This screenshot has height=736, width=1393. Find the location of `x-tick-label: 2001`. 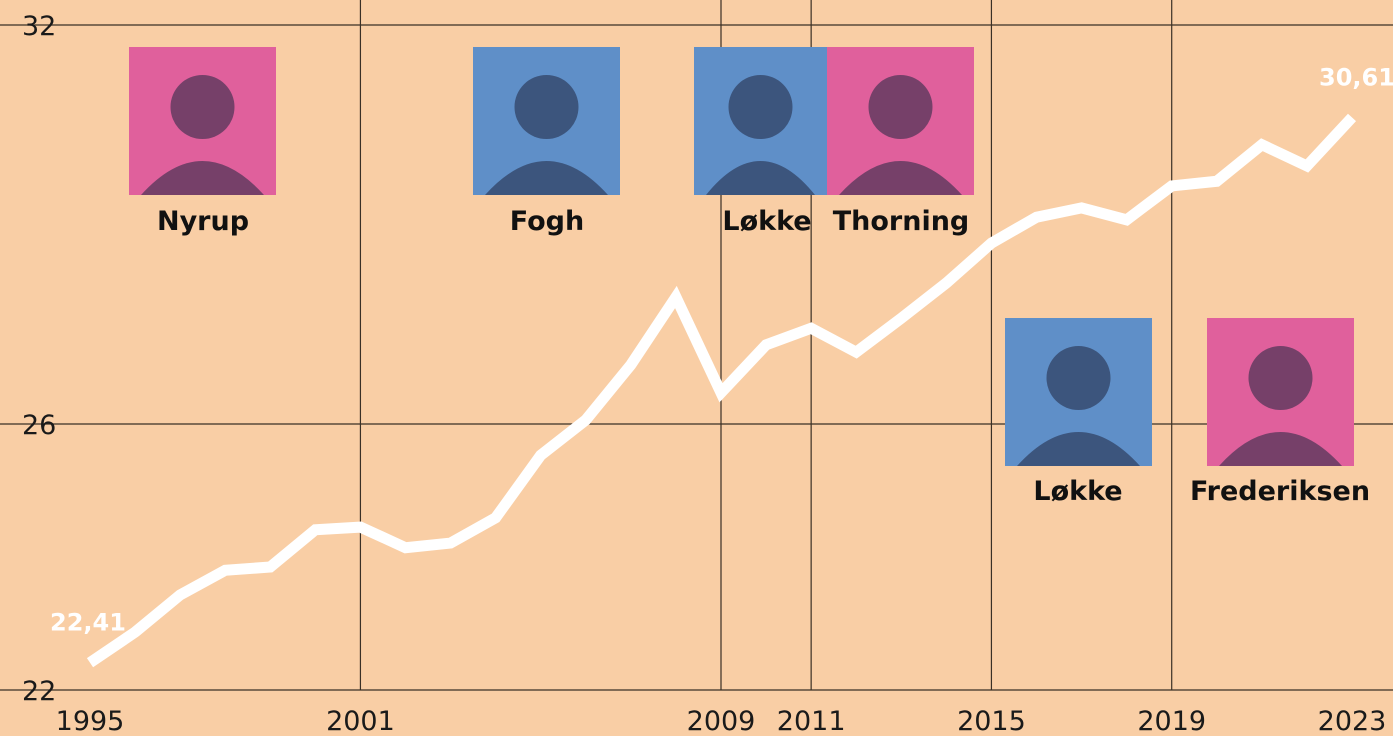

x-tick-label: 2001 is located at coordinates (360, 721).